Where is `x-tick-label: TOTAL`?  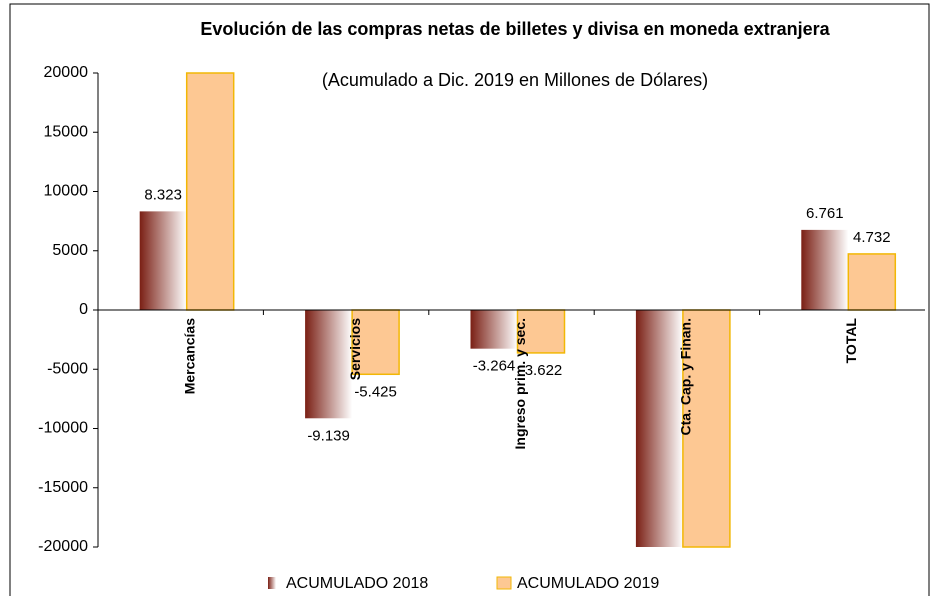
x-tick-label: TOTAL is located at coordinates (851, 341).